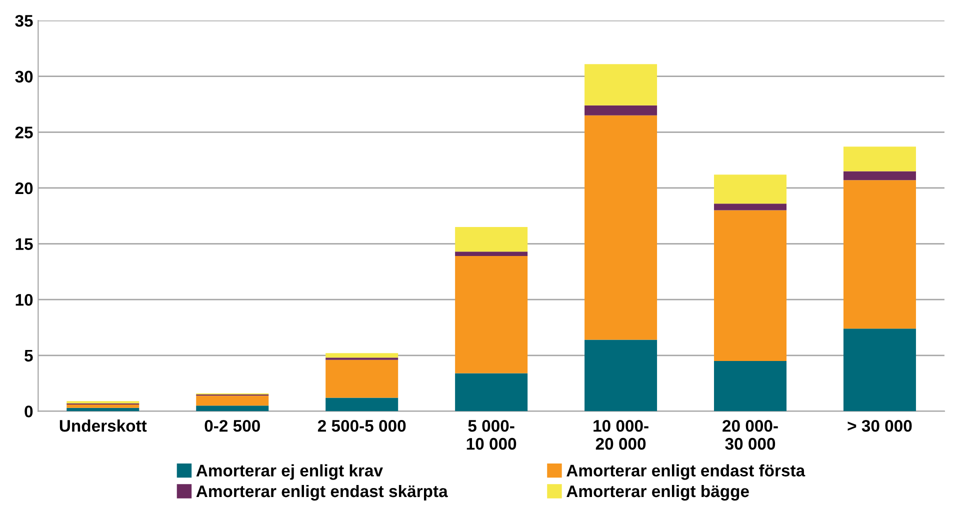 The width and height of the screenshot is (954, 514). I want to click on x-tick-label: 2 500-5 000, so click(362, 426).